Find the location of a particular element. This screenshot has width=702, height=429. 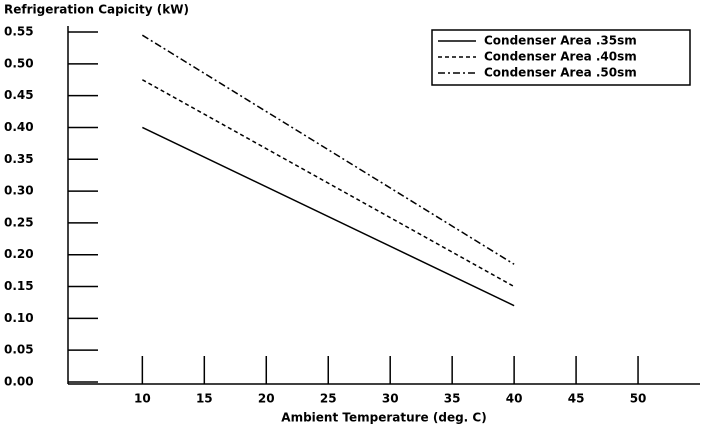

y-tick-label: 0.05 is located at coordinates (19, 350).